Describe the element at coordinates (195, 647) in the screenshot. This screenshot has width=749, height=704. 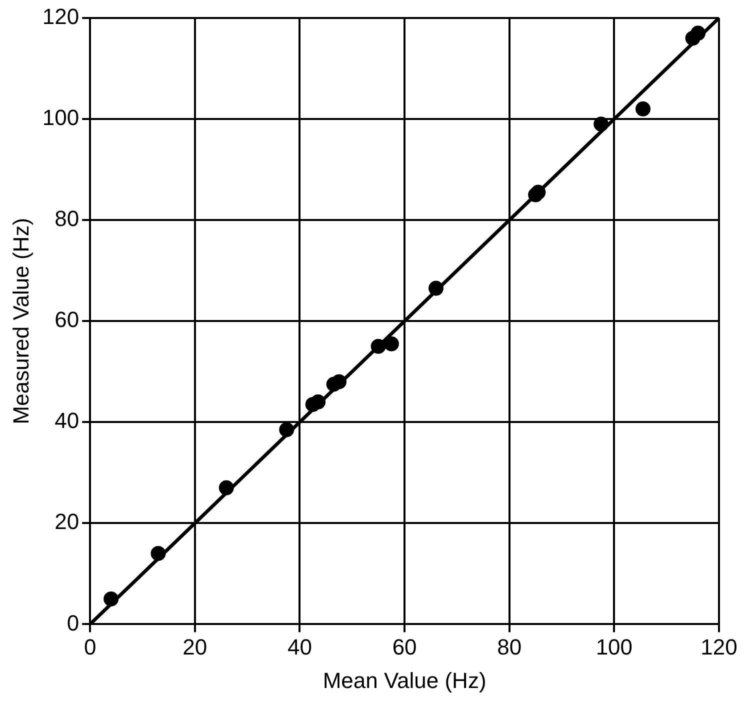
I see `x-tick-label: 20` at that location.